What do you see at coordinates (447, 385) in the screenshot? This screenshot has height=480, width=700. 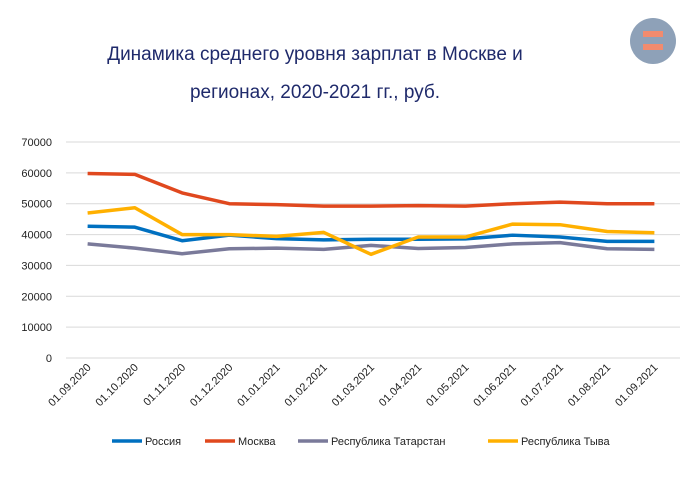 I see `x-tick-label: 01.05.2021` at bounding box center [447, 385].